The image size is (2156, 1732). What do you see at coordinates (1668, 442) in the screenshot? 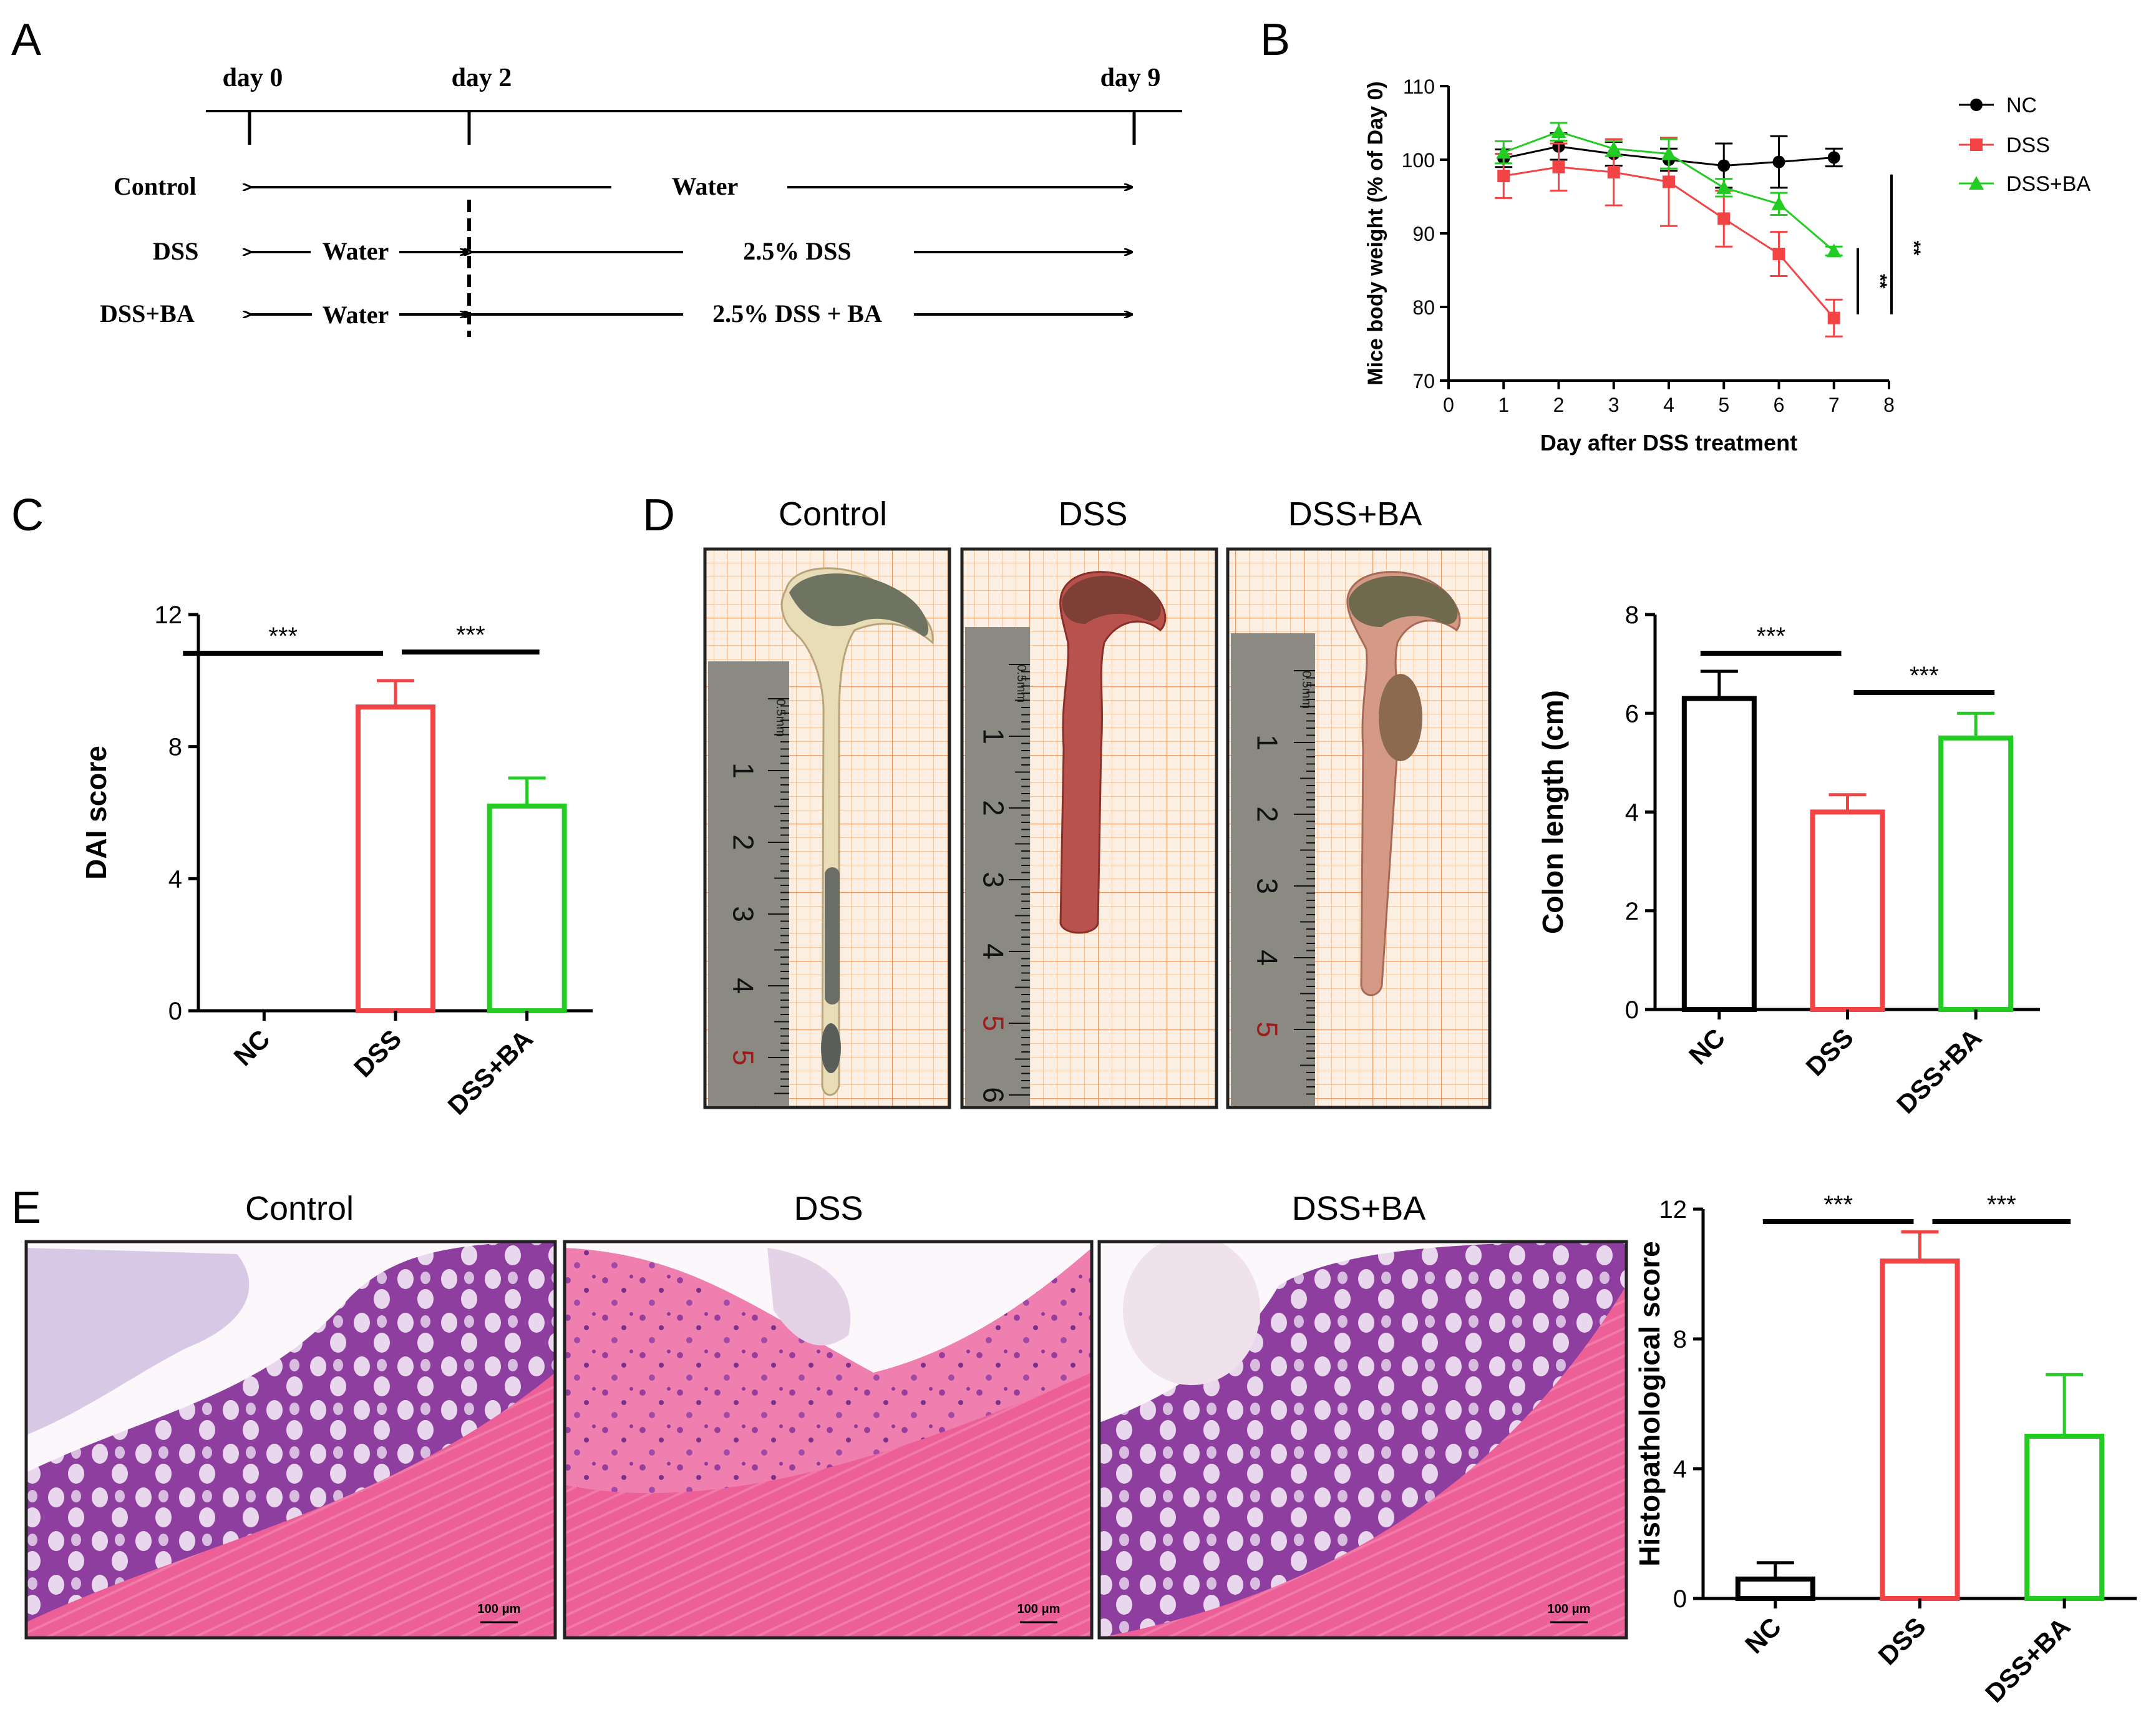
I see `x-axis-label: Day after DSS treatment` at bounding box center [1668, 442].